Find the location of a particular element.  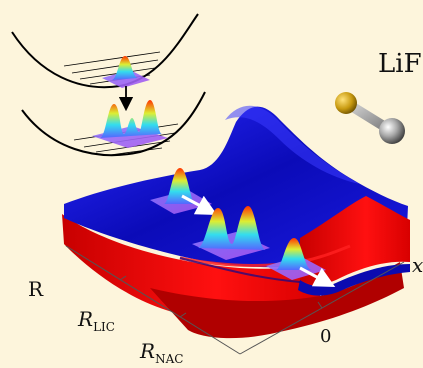

axis-tick-zero: 0 is located at coordinates (325, 336).